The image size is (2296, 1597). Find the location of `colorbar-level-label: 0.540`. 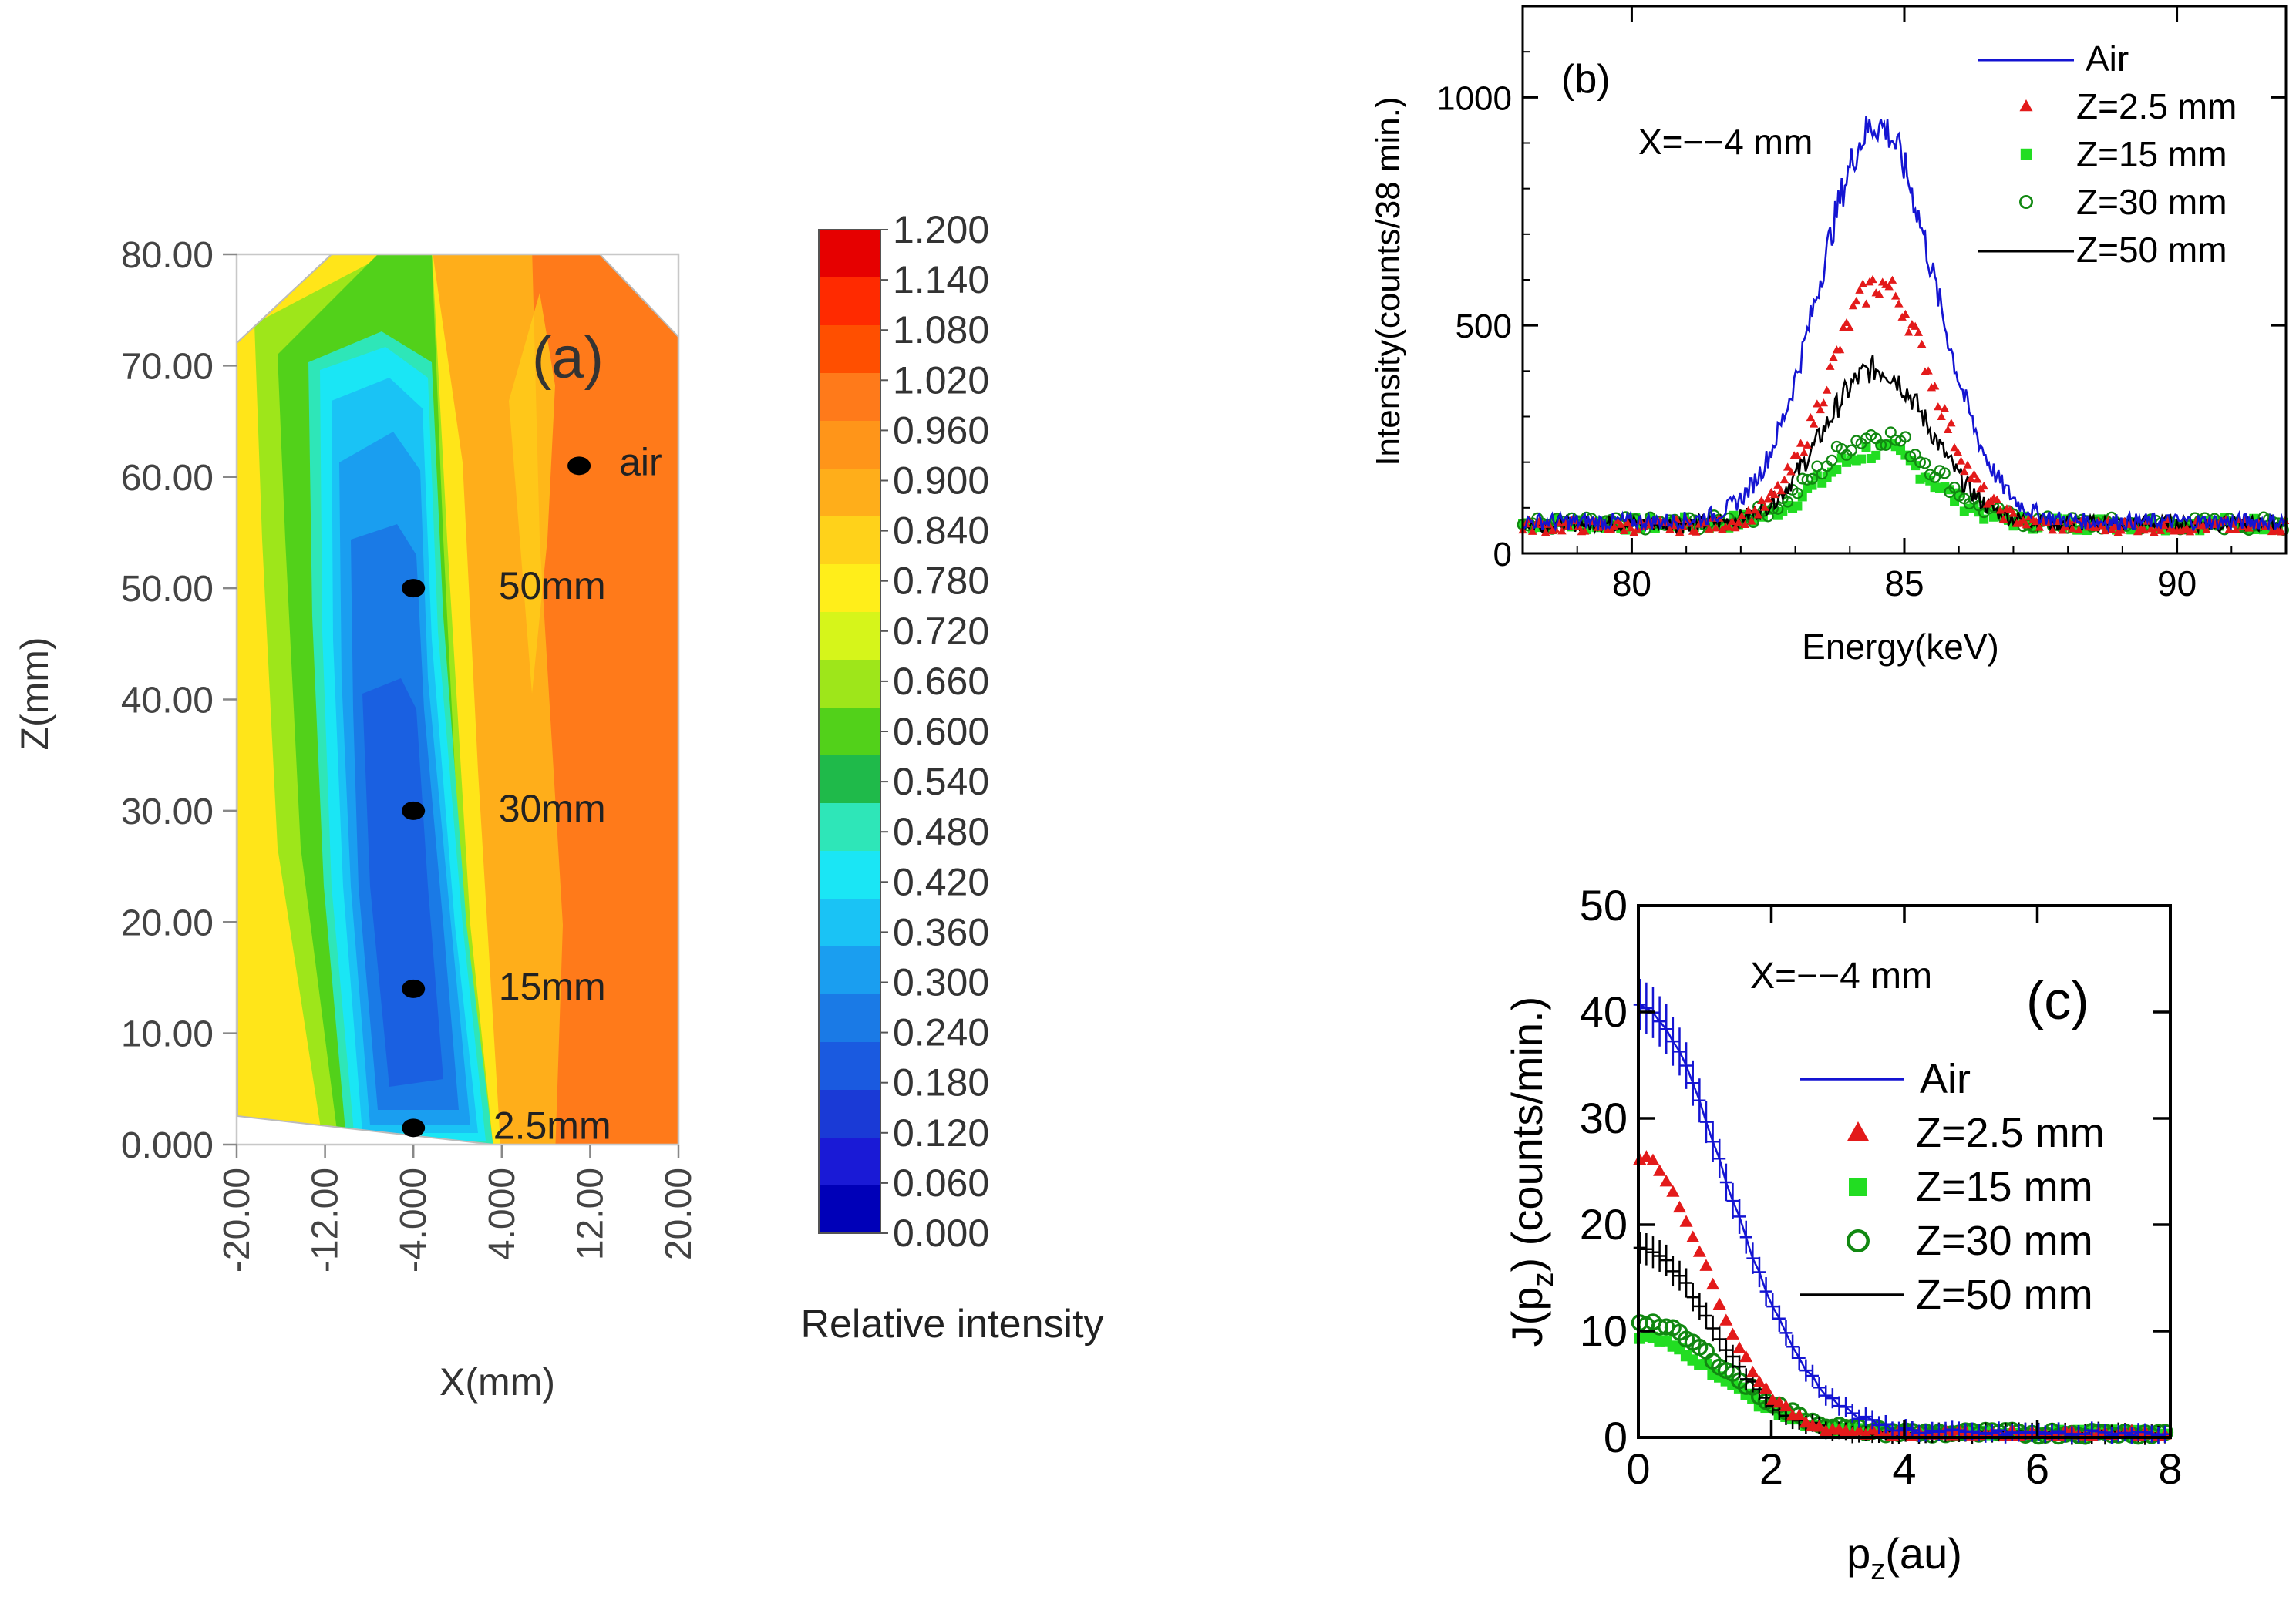

colorbar-level-label: 0.540 is located at coordinates (941, 781).